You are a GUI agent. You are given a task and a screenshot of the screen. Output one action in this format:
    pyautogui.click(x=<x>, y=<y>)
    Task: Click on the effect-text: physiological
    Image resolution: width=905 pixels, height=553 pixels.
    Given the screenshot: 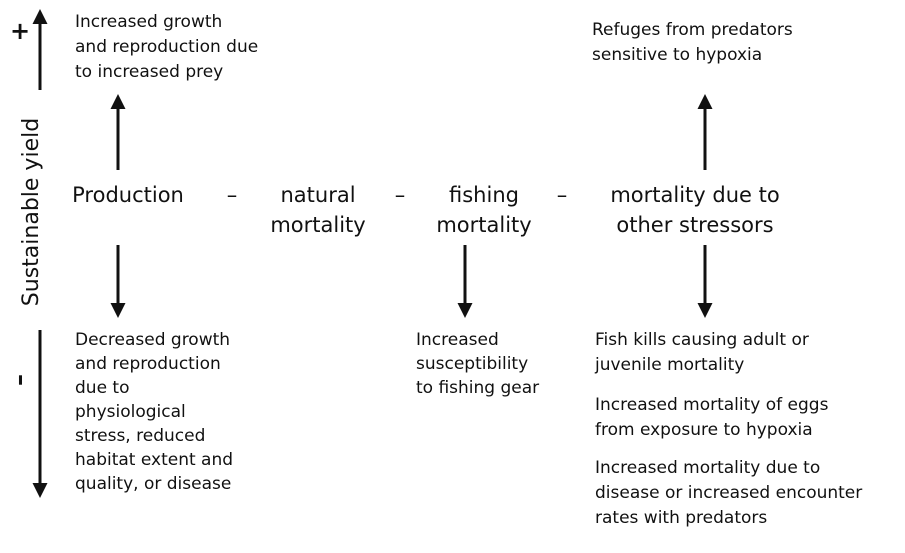 What is the action you would take?
    pyautogui.click(x=130, y=412)
    